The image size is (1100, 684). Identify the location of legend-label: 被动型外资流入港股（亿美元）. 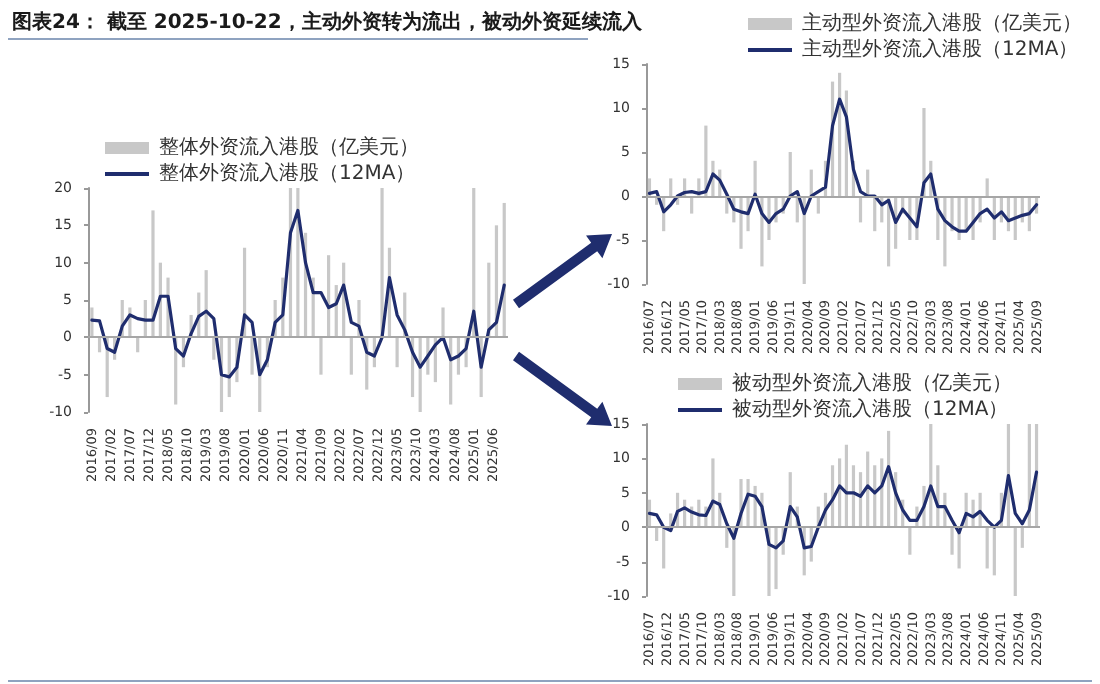
(872, 383).